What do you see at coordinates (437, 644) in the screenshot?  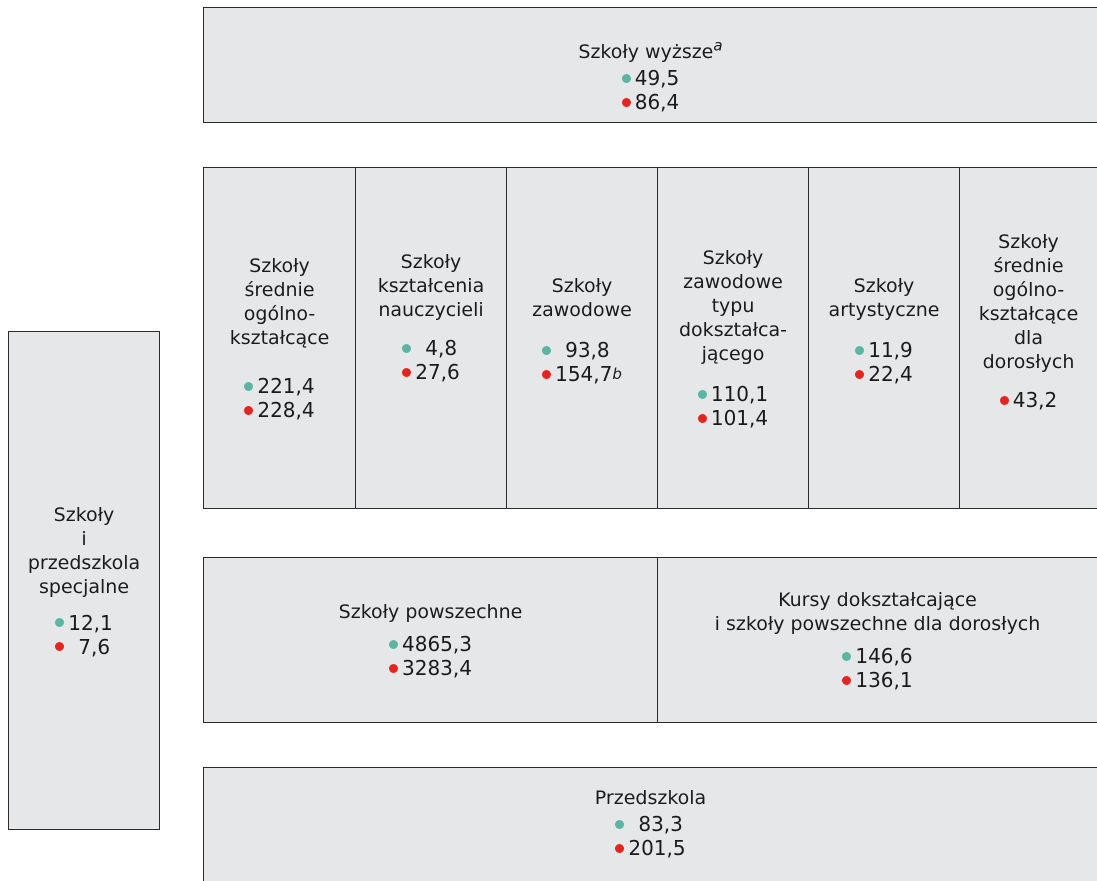 I see `value-teal: 4865,3` at bounding box center [437, 644].